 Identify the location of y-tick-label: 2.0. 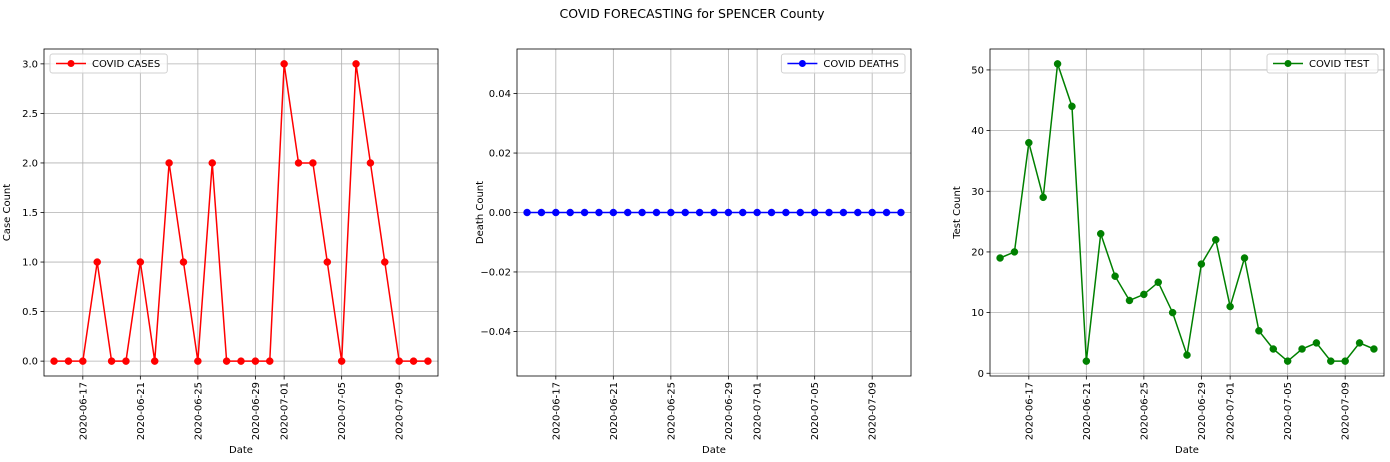
(30, 163).